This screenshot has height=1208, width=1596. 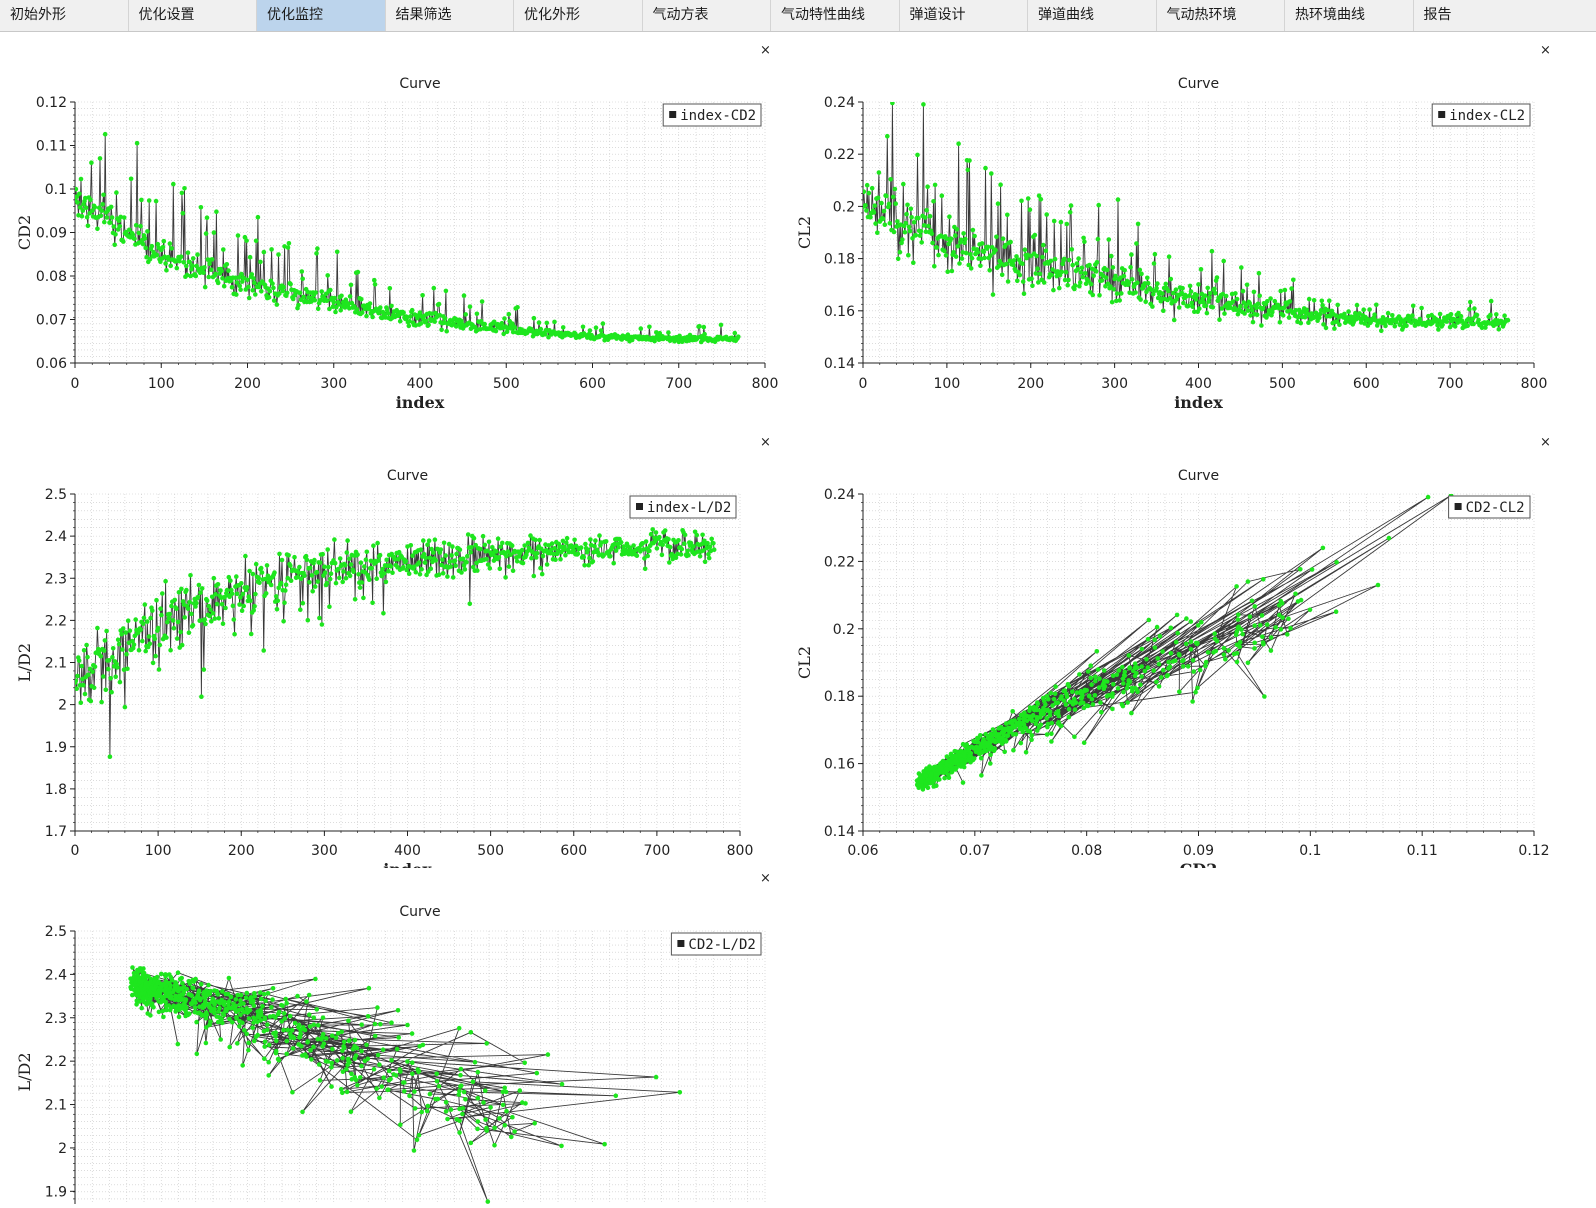 I want to click on tab-aero-table: 气动方表, so click(x=707, y=15).